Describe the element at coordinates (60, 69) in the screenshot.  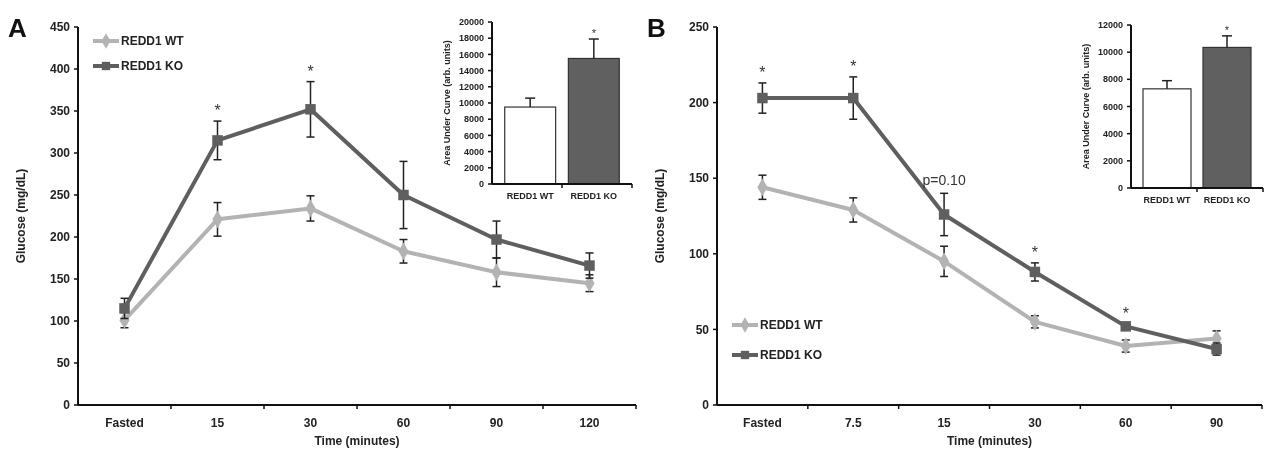
I see `y-tick-label: 400` at that location.